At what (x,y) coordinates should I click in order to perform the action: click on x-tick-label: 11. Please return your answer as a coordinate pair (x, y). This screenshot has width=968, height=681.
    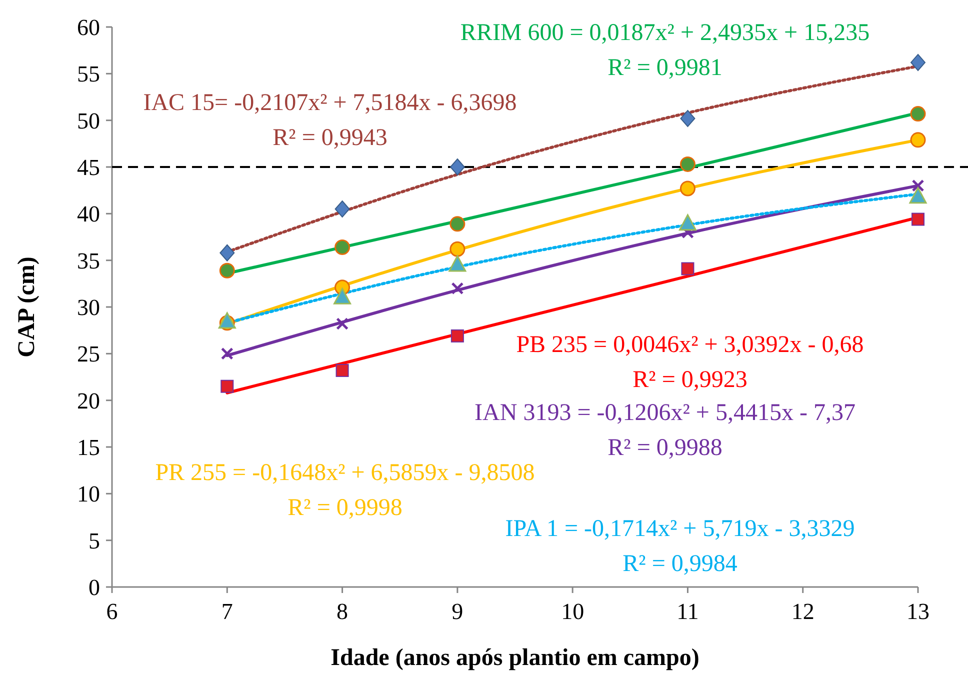
    Looking at the image, I should click on (687, 611).